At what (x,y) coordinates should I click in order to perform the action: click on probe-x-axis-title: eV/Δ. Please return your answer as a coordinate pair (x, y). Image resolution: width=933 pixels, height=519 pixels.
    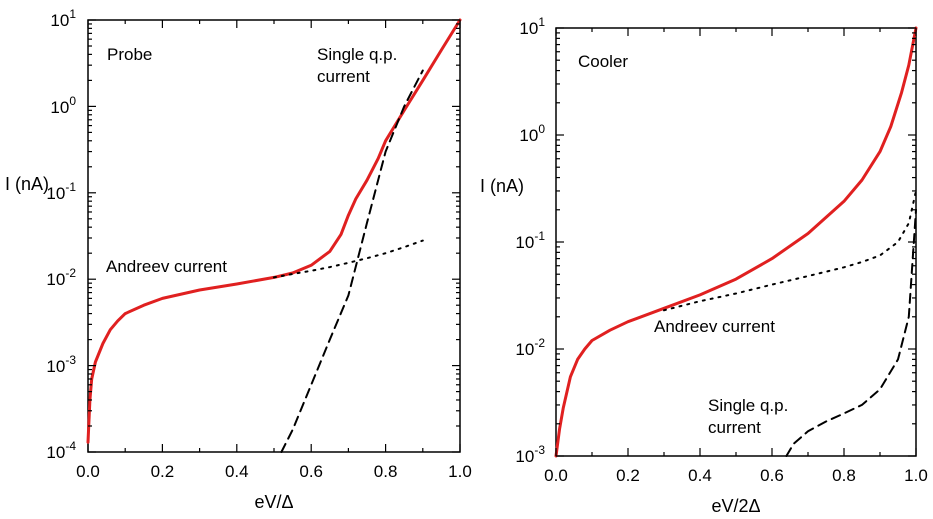
    Looking at the image, I should click on (273, 502).